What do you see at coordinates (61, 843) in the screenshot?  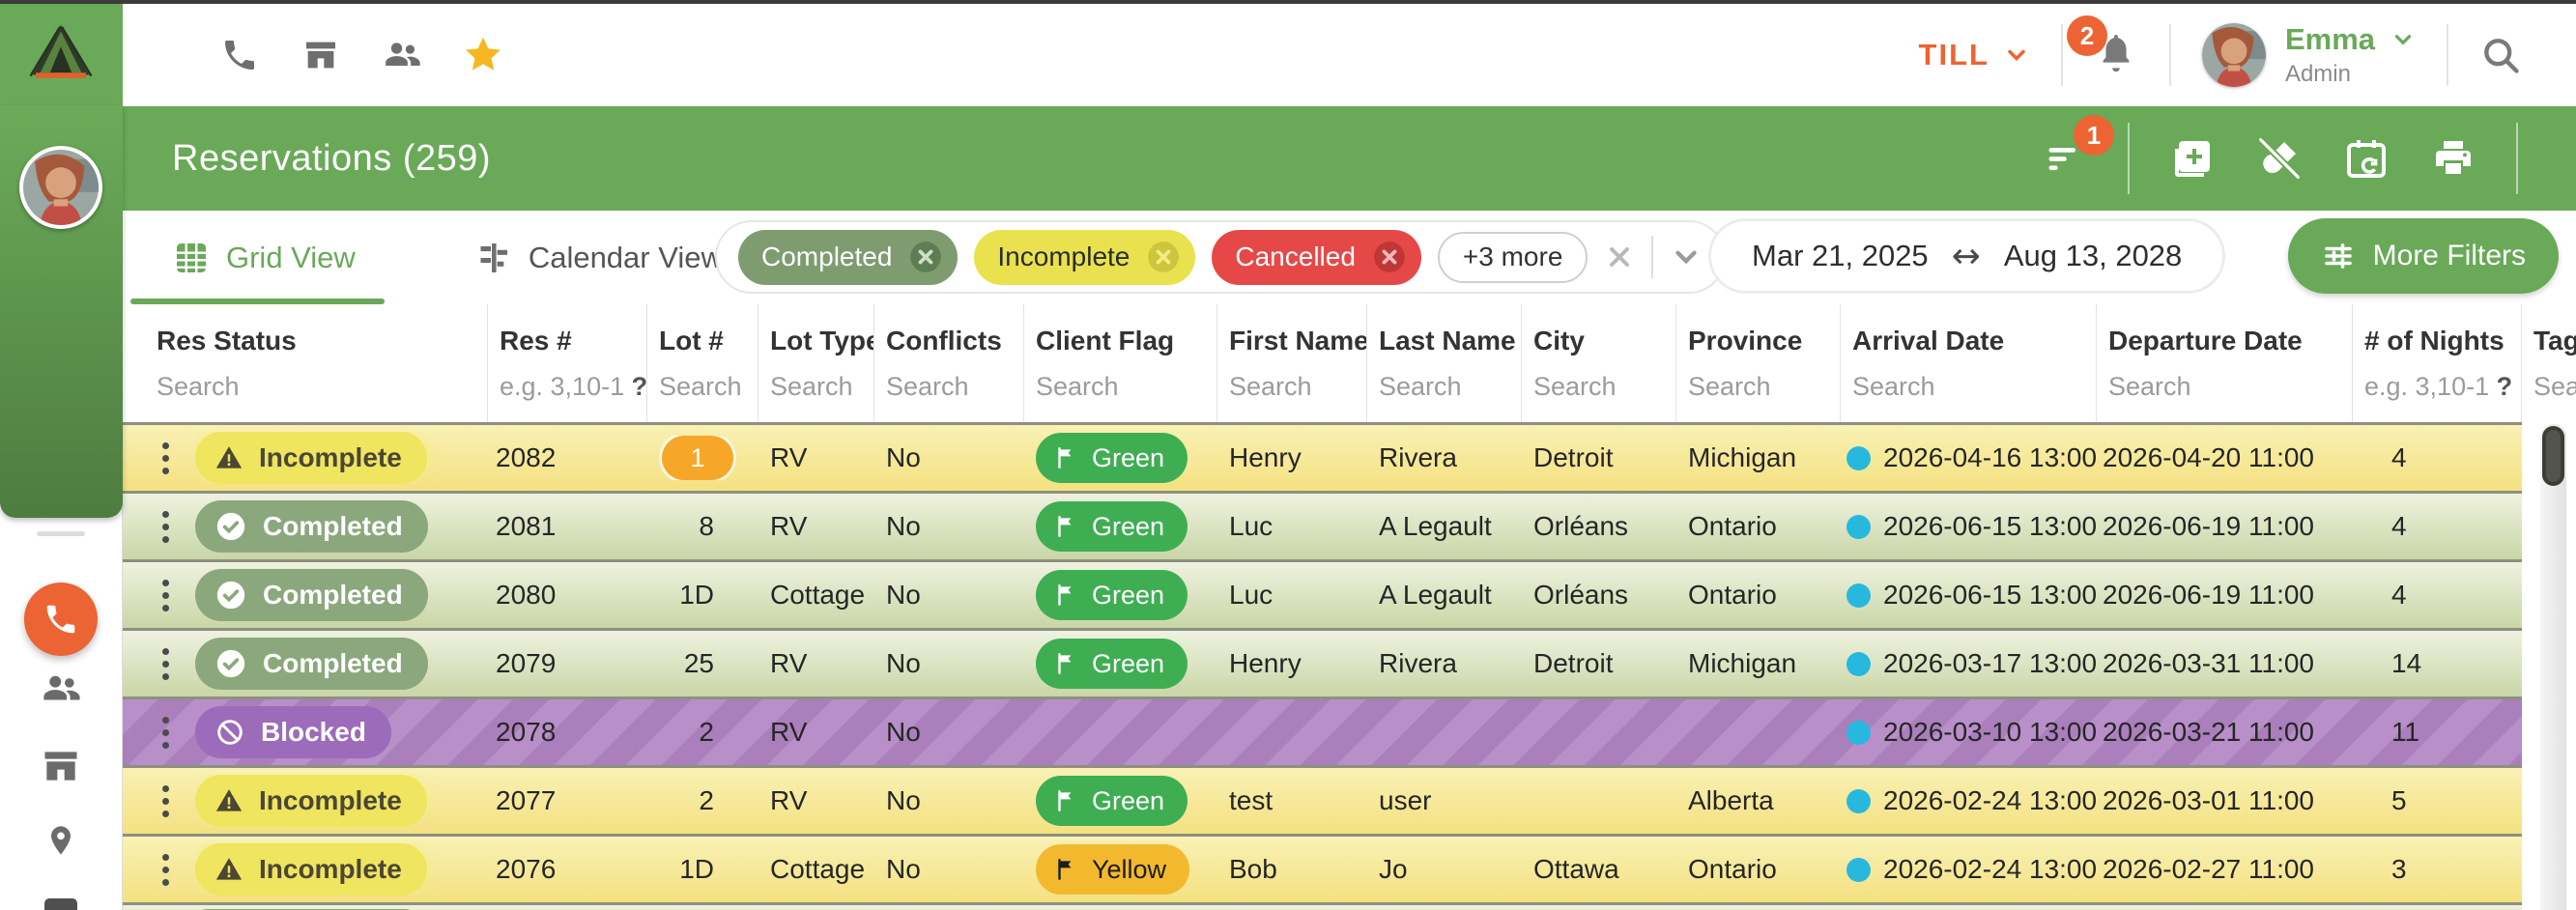 I see `sidebar-map-icon` at bounding box center [61, 843].